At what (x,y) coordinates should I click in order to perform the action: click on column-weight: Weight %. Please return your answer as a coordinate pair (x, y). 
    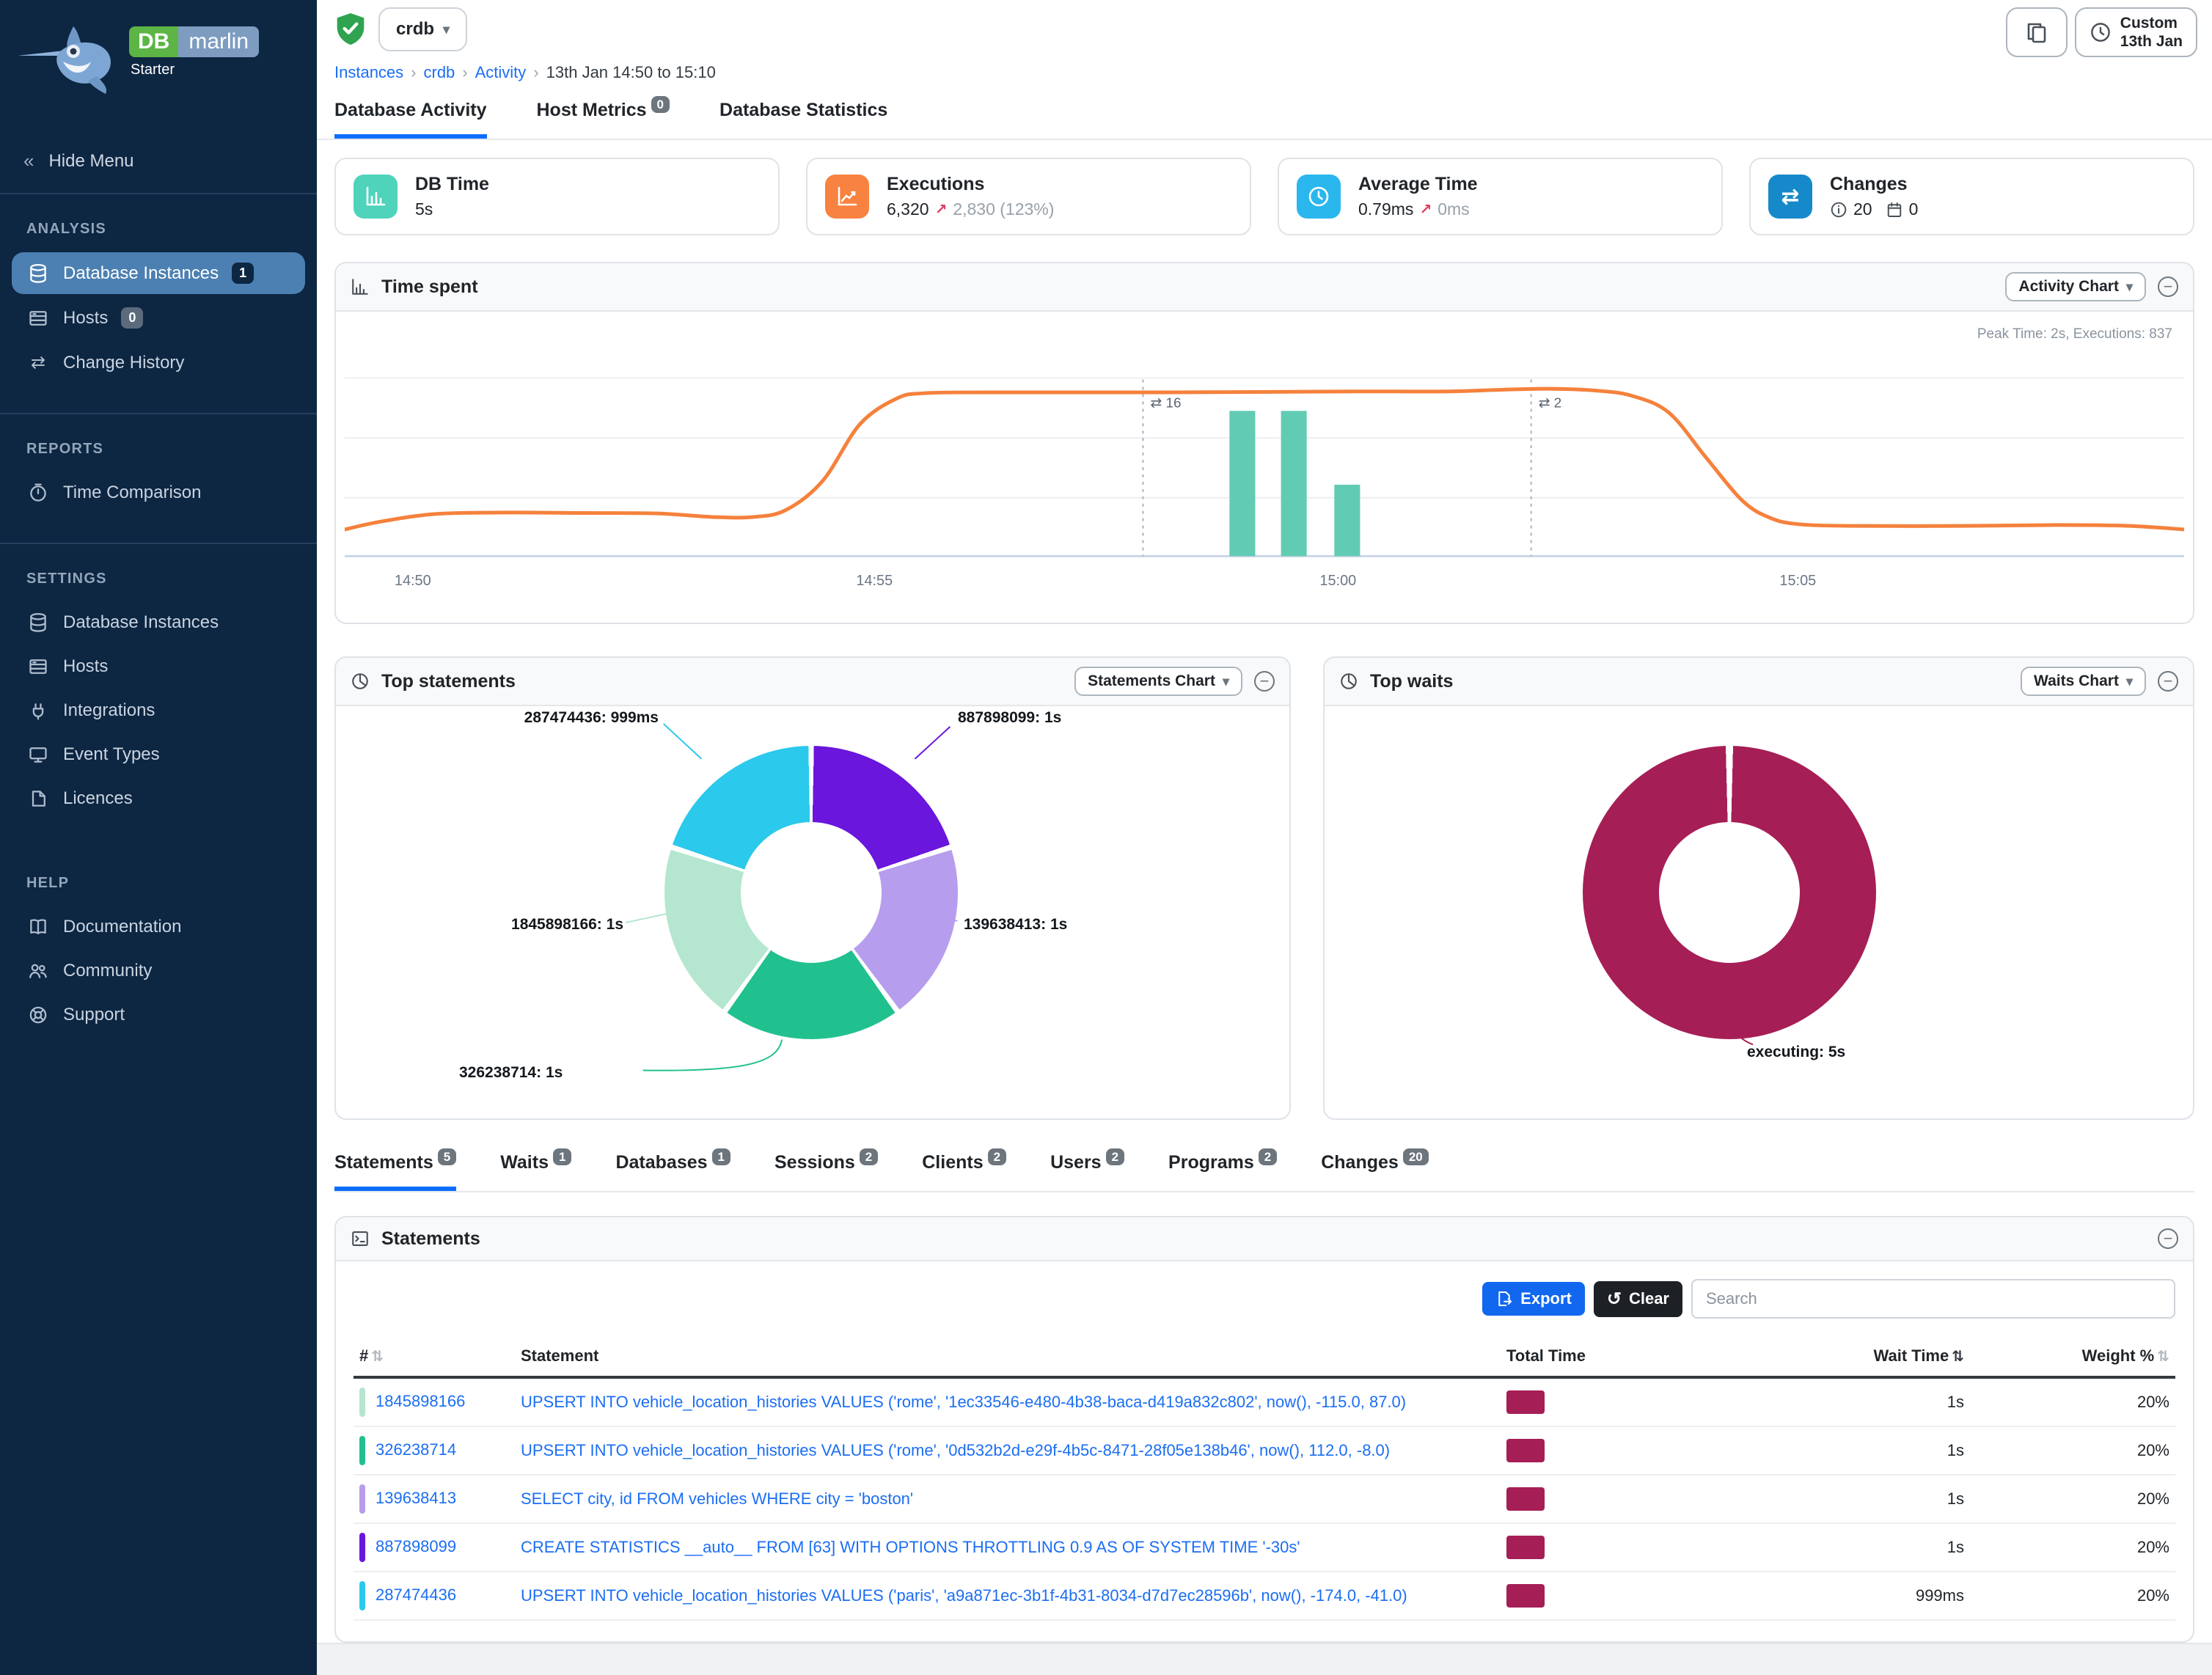
    Looking at the image, I should click on (2118, 1355).